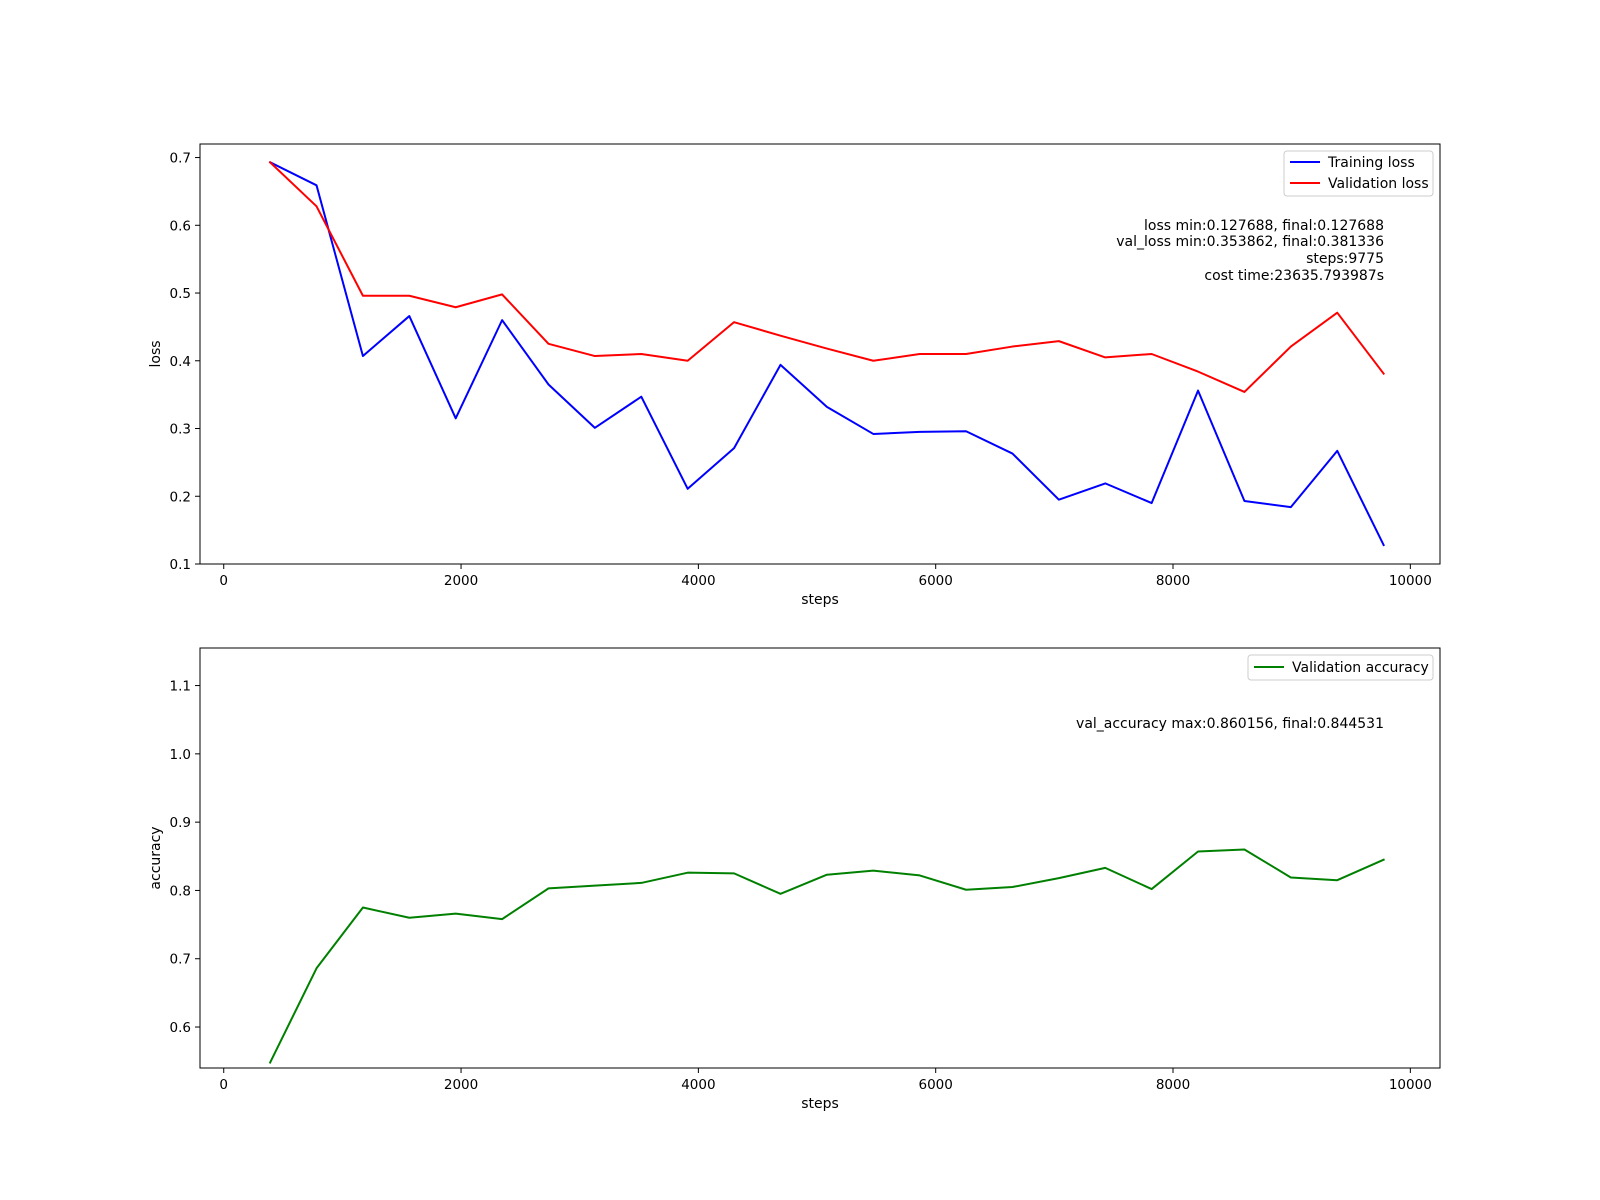 This screenshot has width=1600, height=1200. Describe the element at coordinates (1294, 276) in the screenshot. I see `loss-annotation-cost-time: cost time:23635.793987s` at that location.